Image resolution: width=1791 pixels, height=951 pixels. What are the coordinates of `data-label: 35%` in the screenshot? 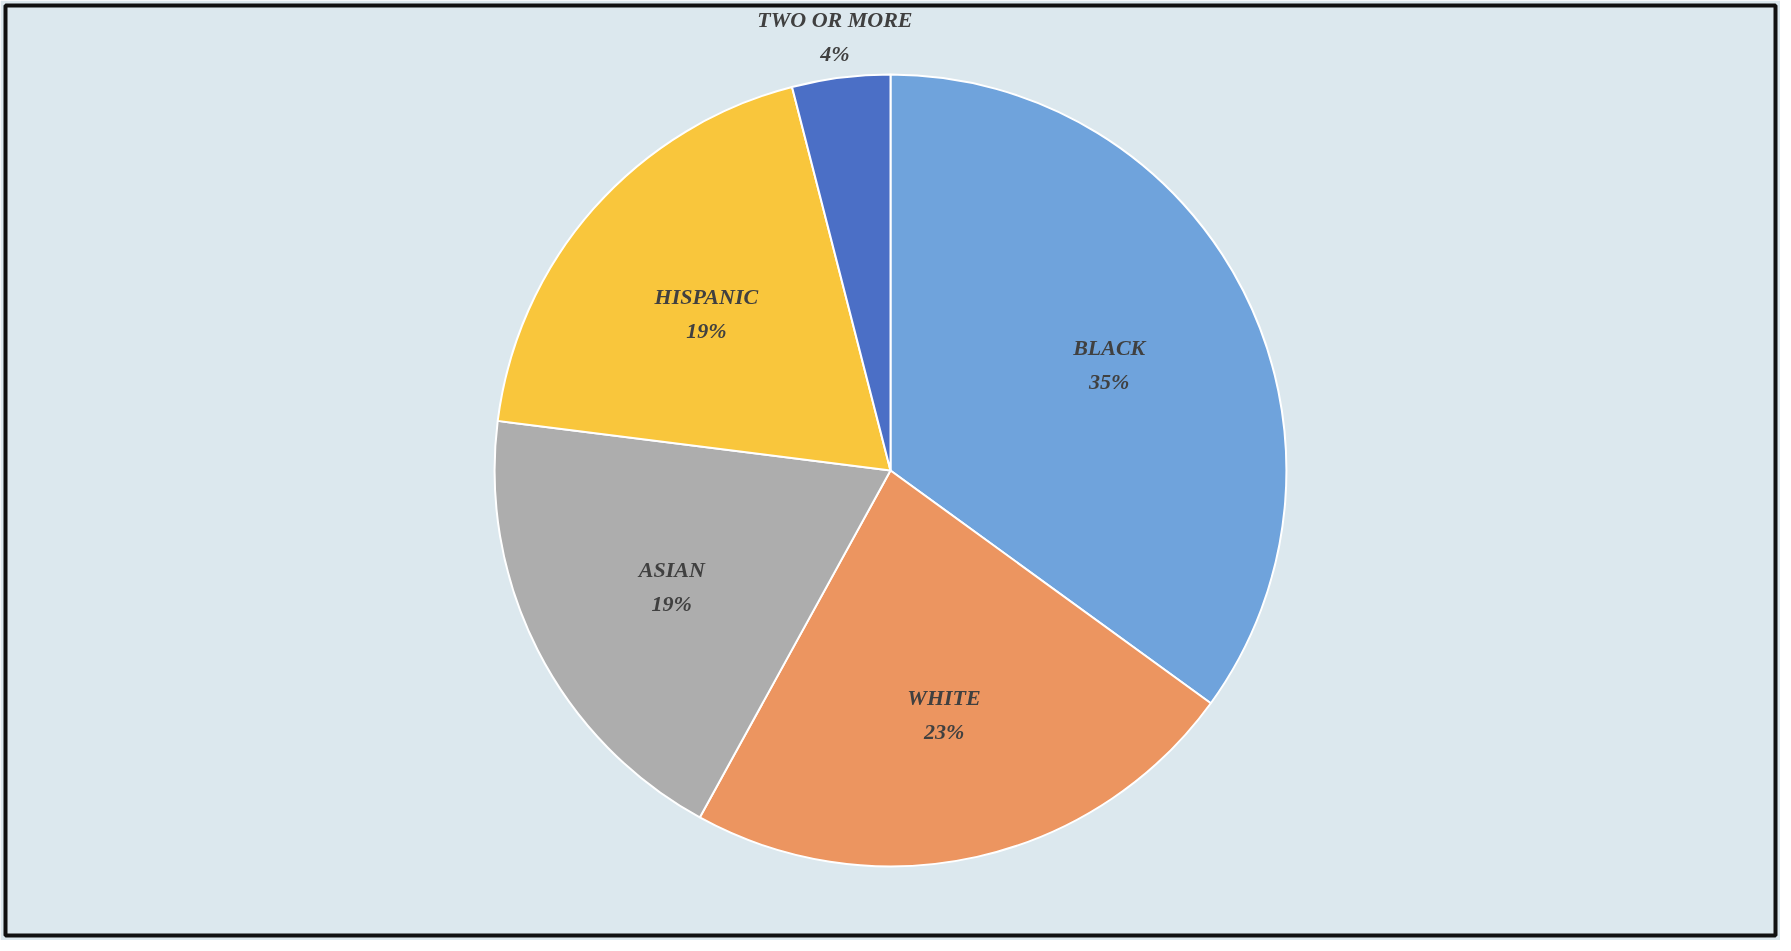 It's located at (1109, 381).